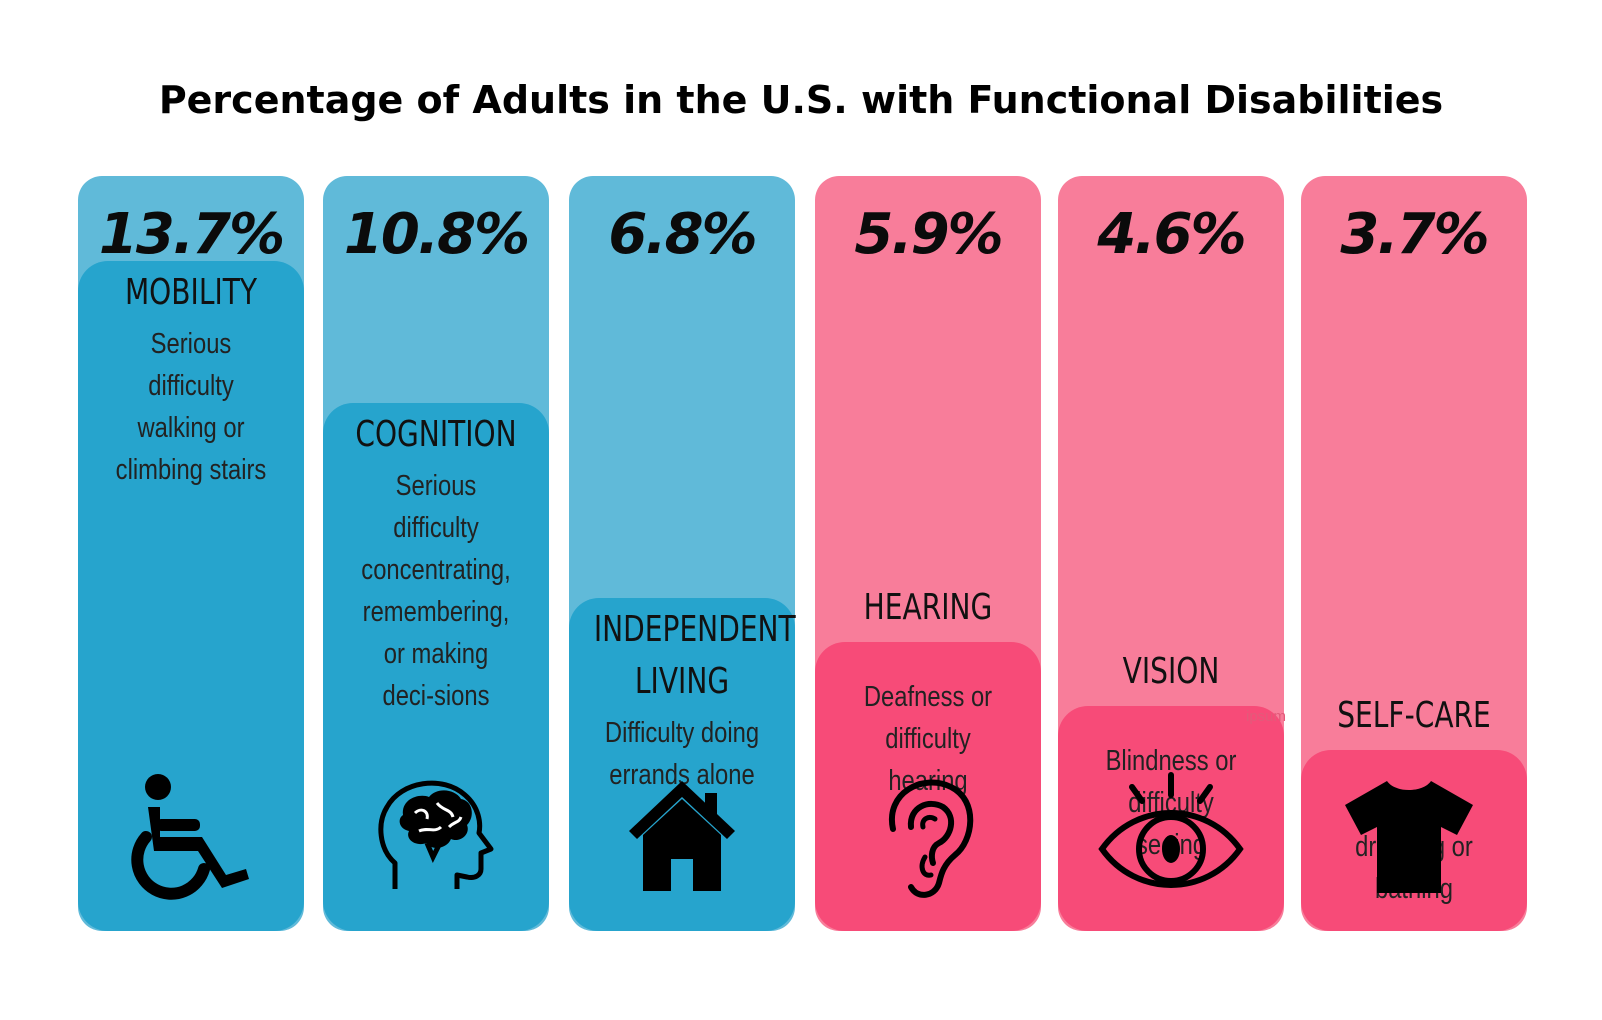  What do you see at coordinates (928, 234) in the screenshot?
I see `value-label: 5.9%` at bounding box center [928, 234].